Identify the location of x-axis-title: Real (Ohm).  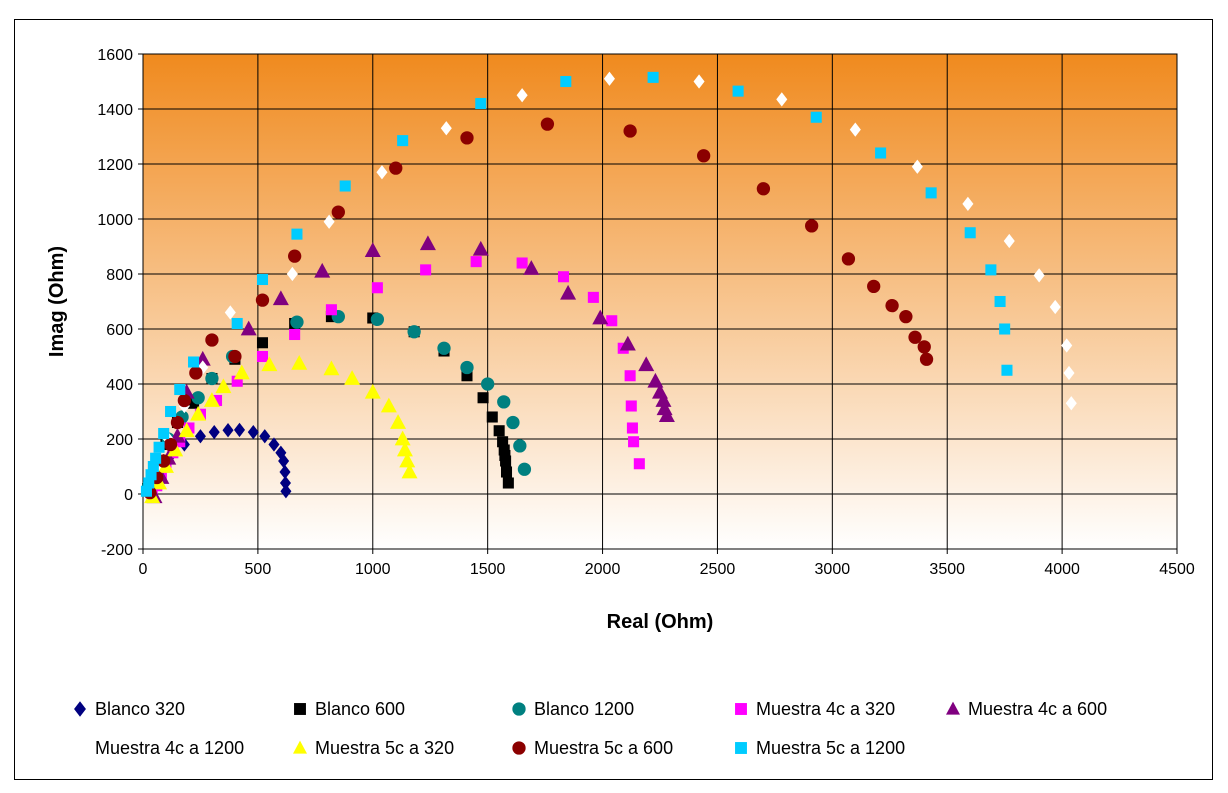
(660, 622).